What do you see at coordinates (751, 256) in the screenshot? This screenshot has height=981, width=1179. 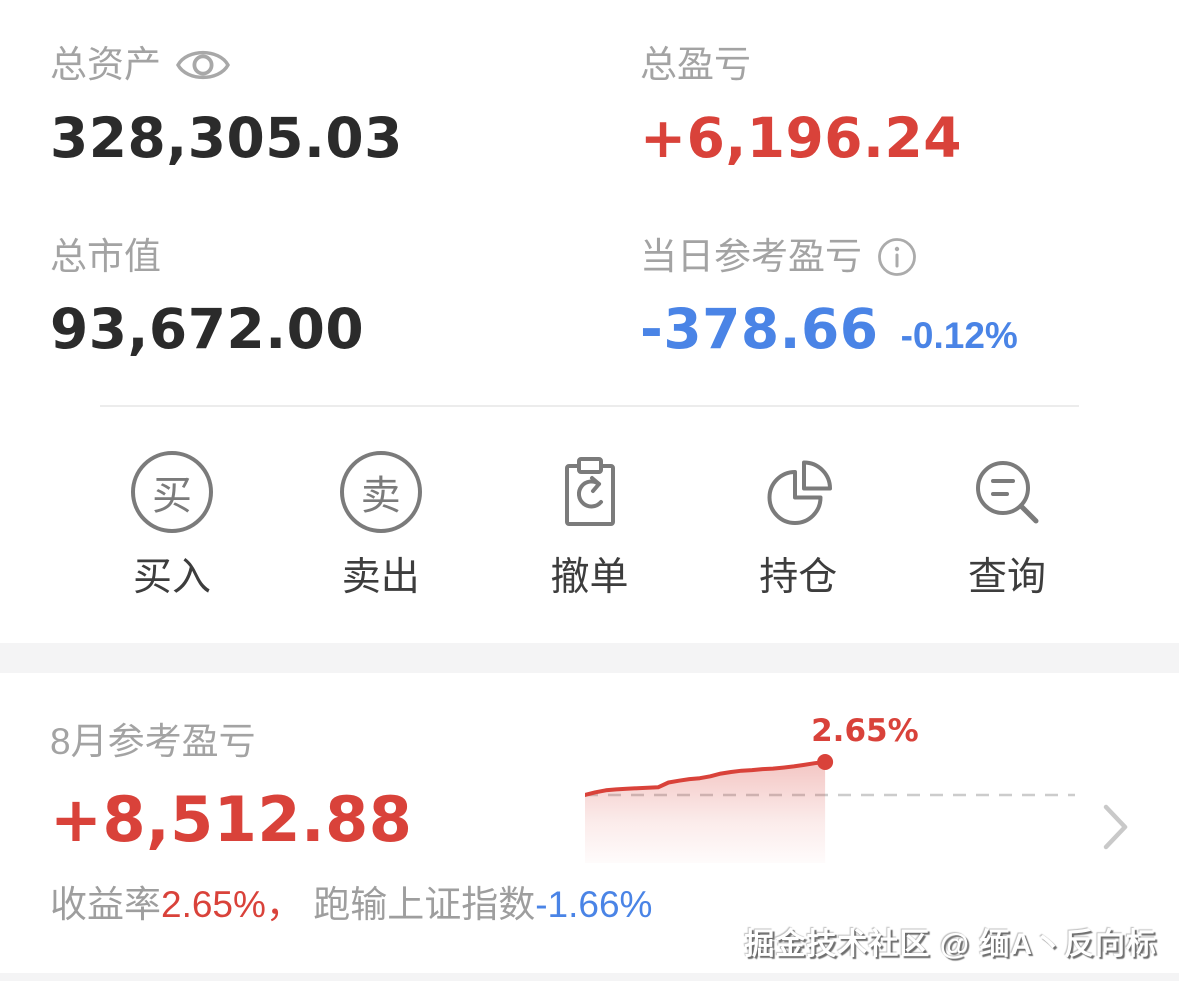 I see `today-pnl-label: 当日参考盈亏` at bounding box center [751, 256].